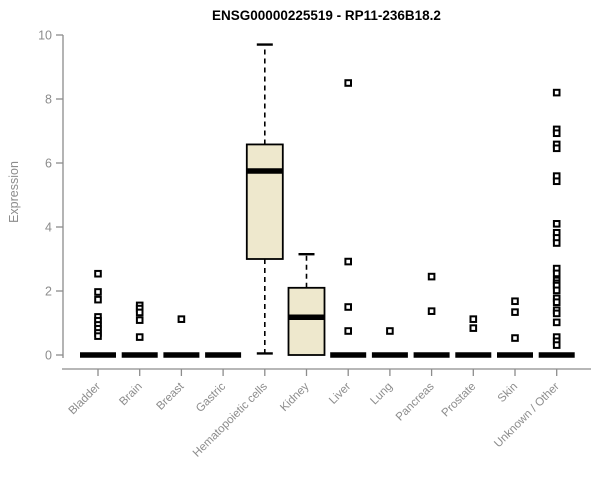 The width and height of the screenshot is (600, 500). Describe the element at coordinates (171, 396) in the screenshot. I see `x-tick-label: Breast` at that location.